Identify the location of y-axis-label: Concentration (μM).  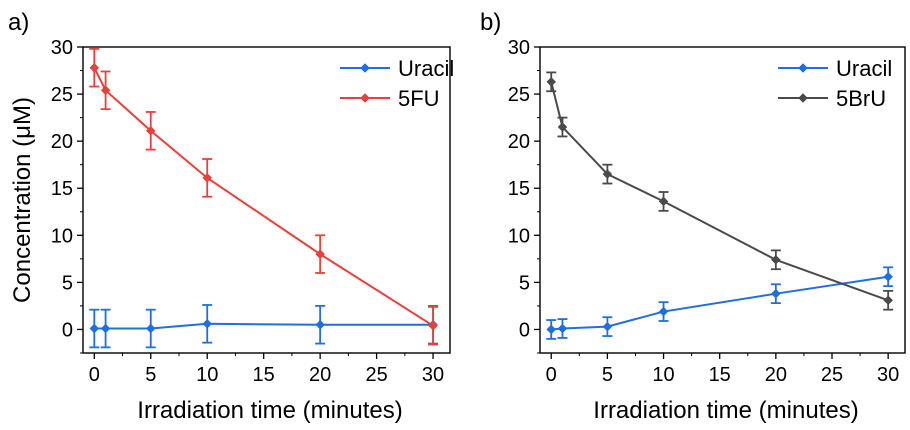
(22, 200).